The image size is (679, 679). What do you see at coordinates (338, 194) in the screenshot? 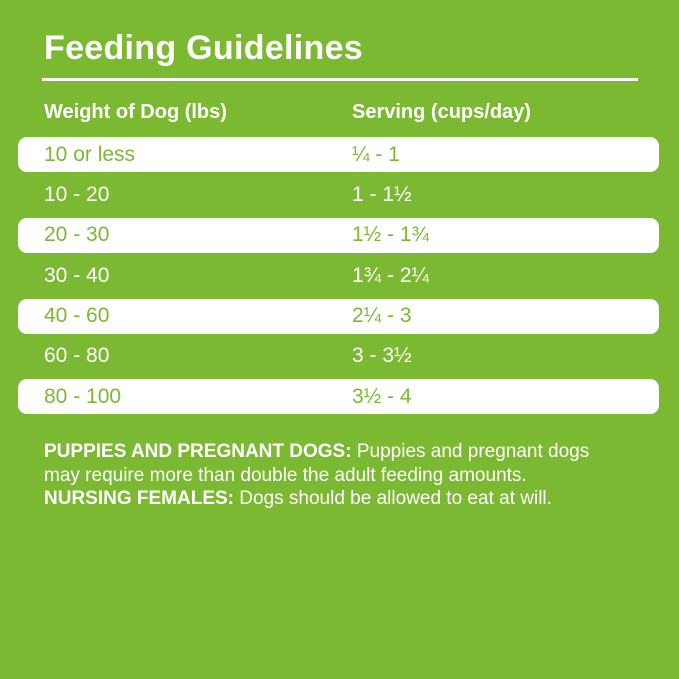
I see `table-row: 10 - 20 1 - 1½` at bounding box center [338, 194].